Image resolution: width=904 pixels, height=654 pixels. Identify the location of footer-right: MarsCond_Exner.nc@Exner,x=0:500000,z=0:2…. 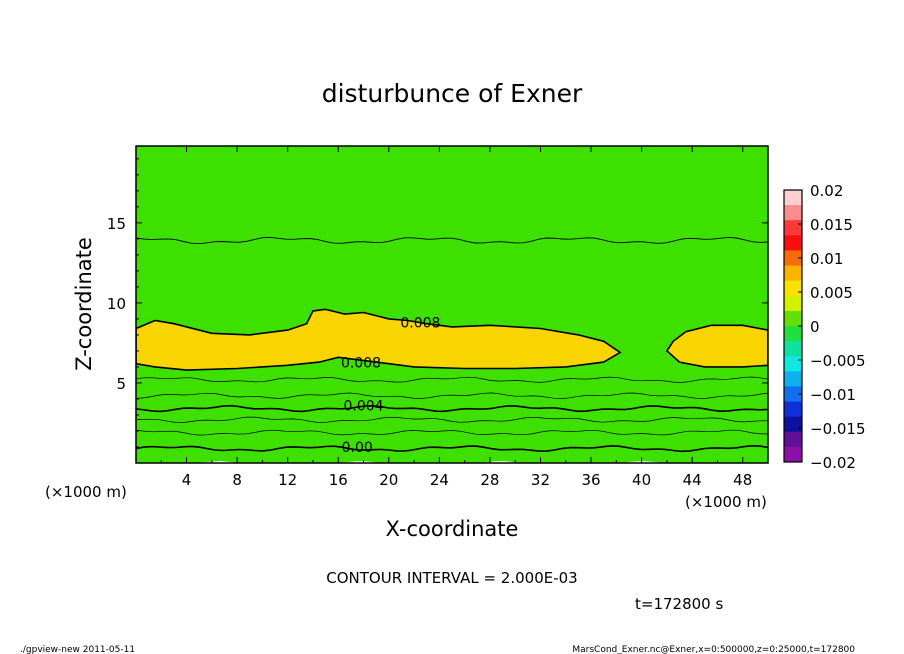
(713, 649).